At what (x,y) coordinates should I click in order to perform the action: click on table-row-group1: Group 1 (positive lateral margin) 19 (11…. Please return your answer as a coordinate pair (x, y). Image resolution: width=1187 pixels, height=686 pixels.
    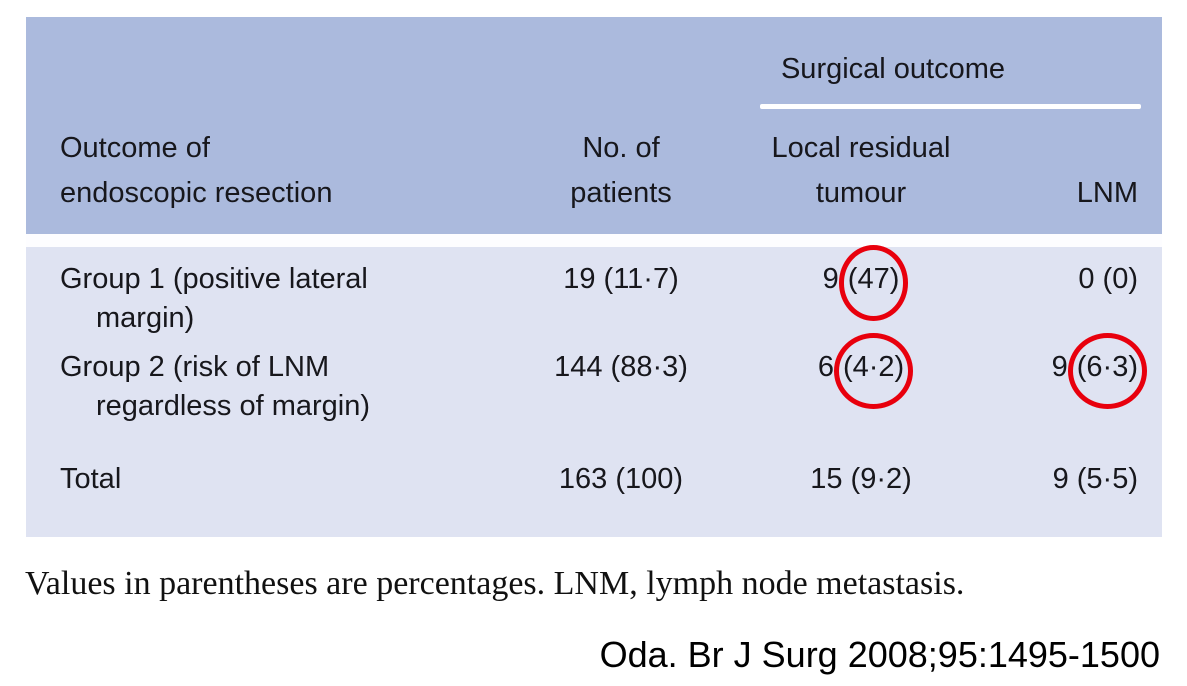
    Looking at the image, I should click on (594, 291).